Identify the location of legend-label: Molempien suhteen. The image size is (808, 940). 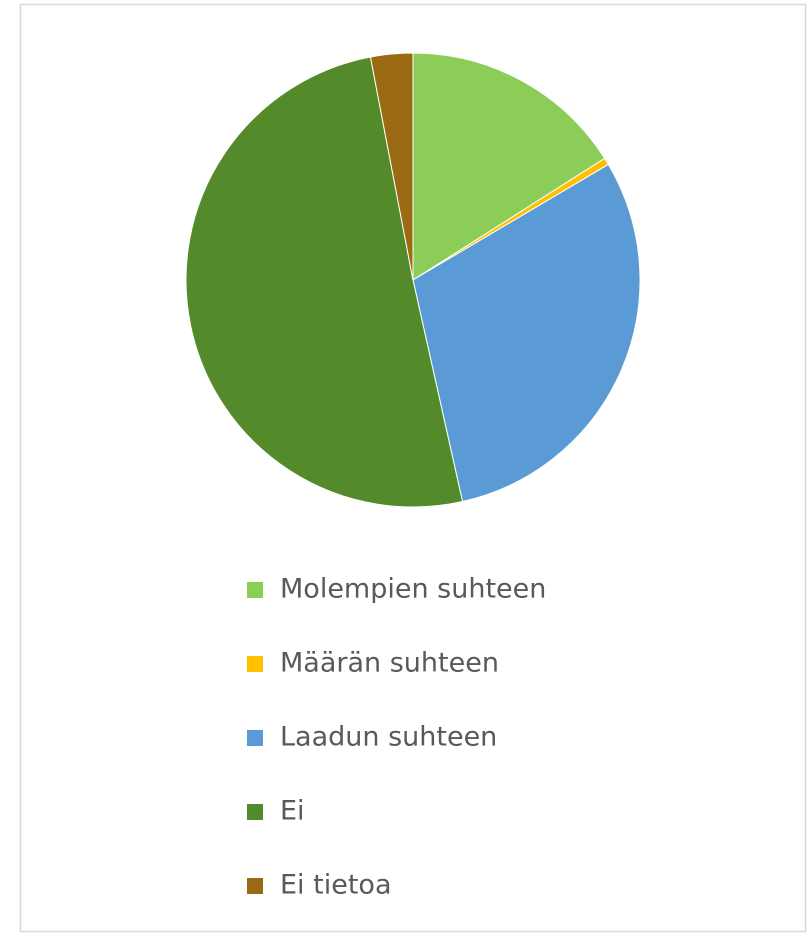
(413, 589).